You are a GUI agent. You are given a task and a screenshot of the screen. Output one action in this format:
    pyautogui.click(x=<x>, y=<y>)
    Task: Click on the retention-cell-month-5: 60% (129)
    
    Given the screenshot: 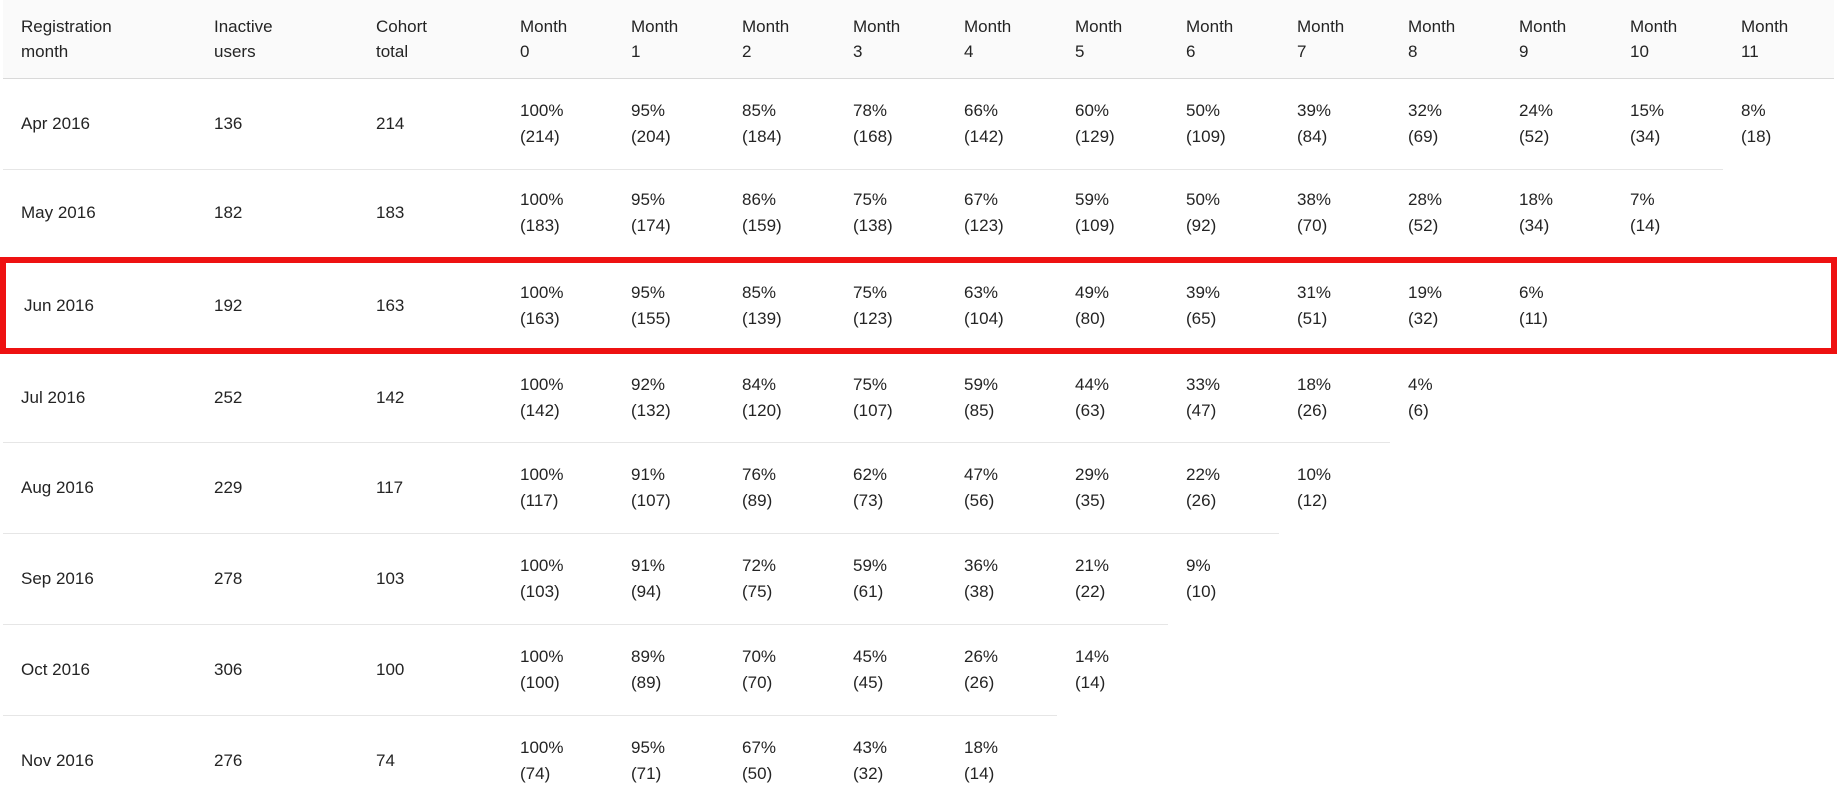 What is the action you would take?
    pyautogui.click(x=1112, y=123)
    